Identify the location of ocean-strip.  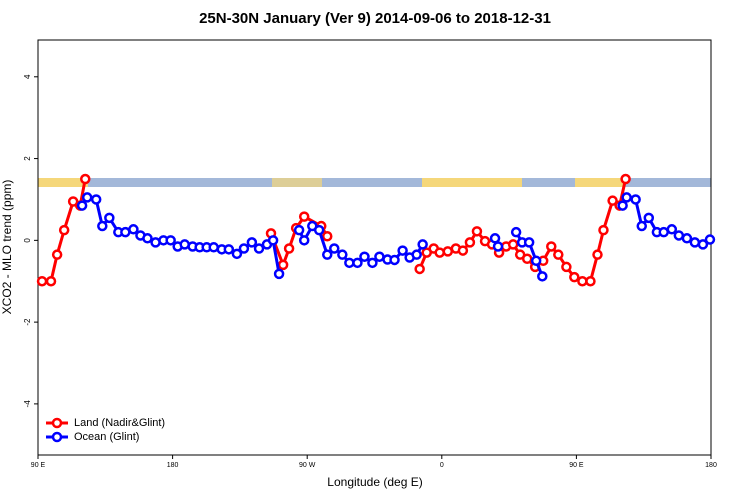
(374, 182).